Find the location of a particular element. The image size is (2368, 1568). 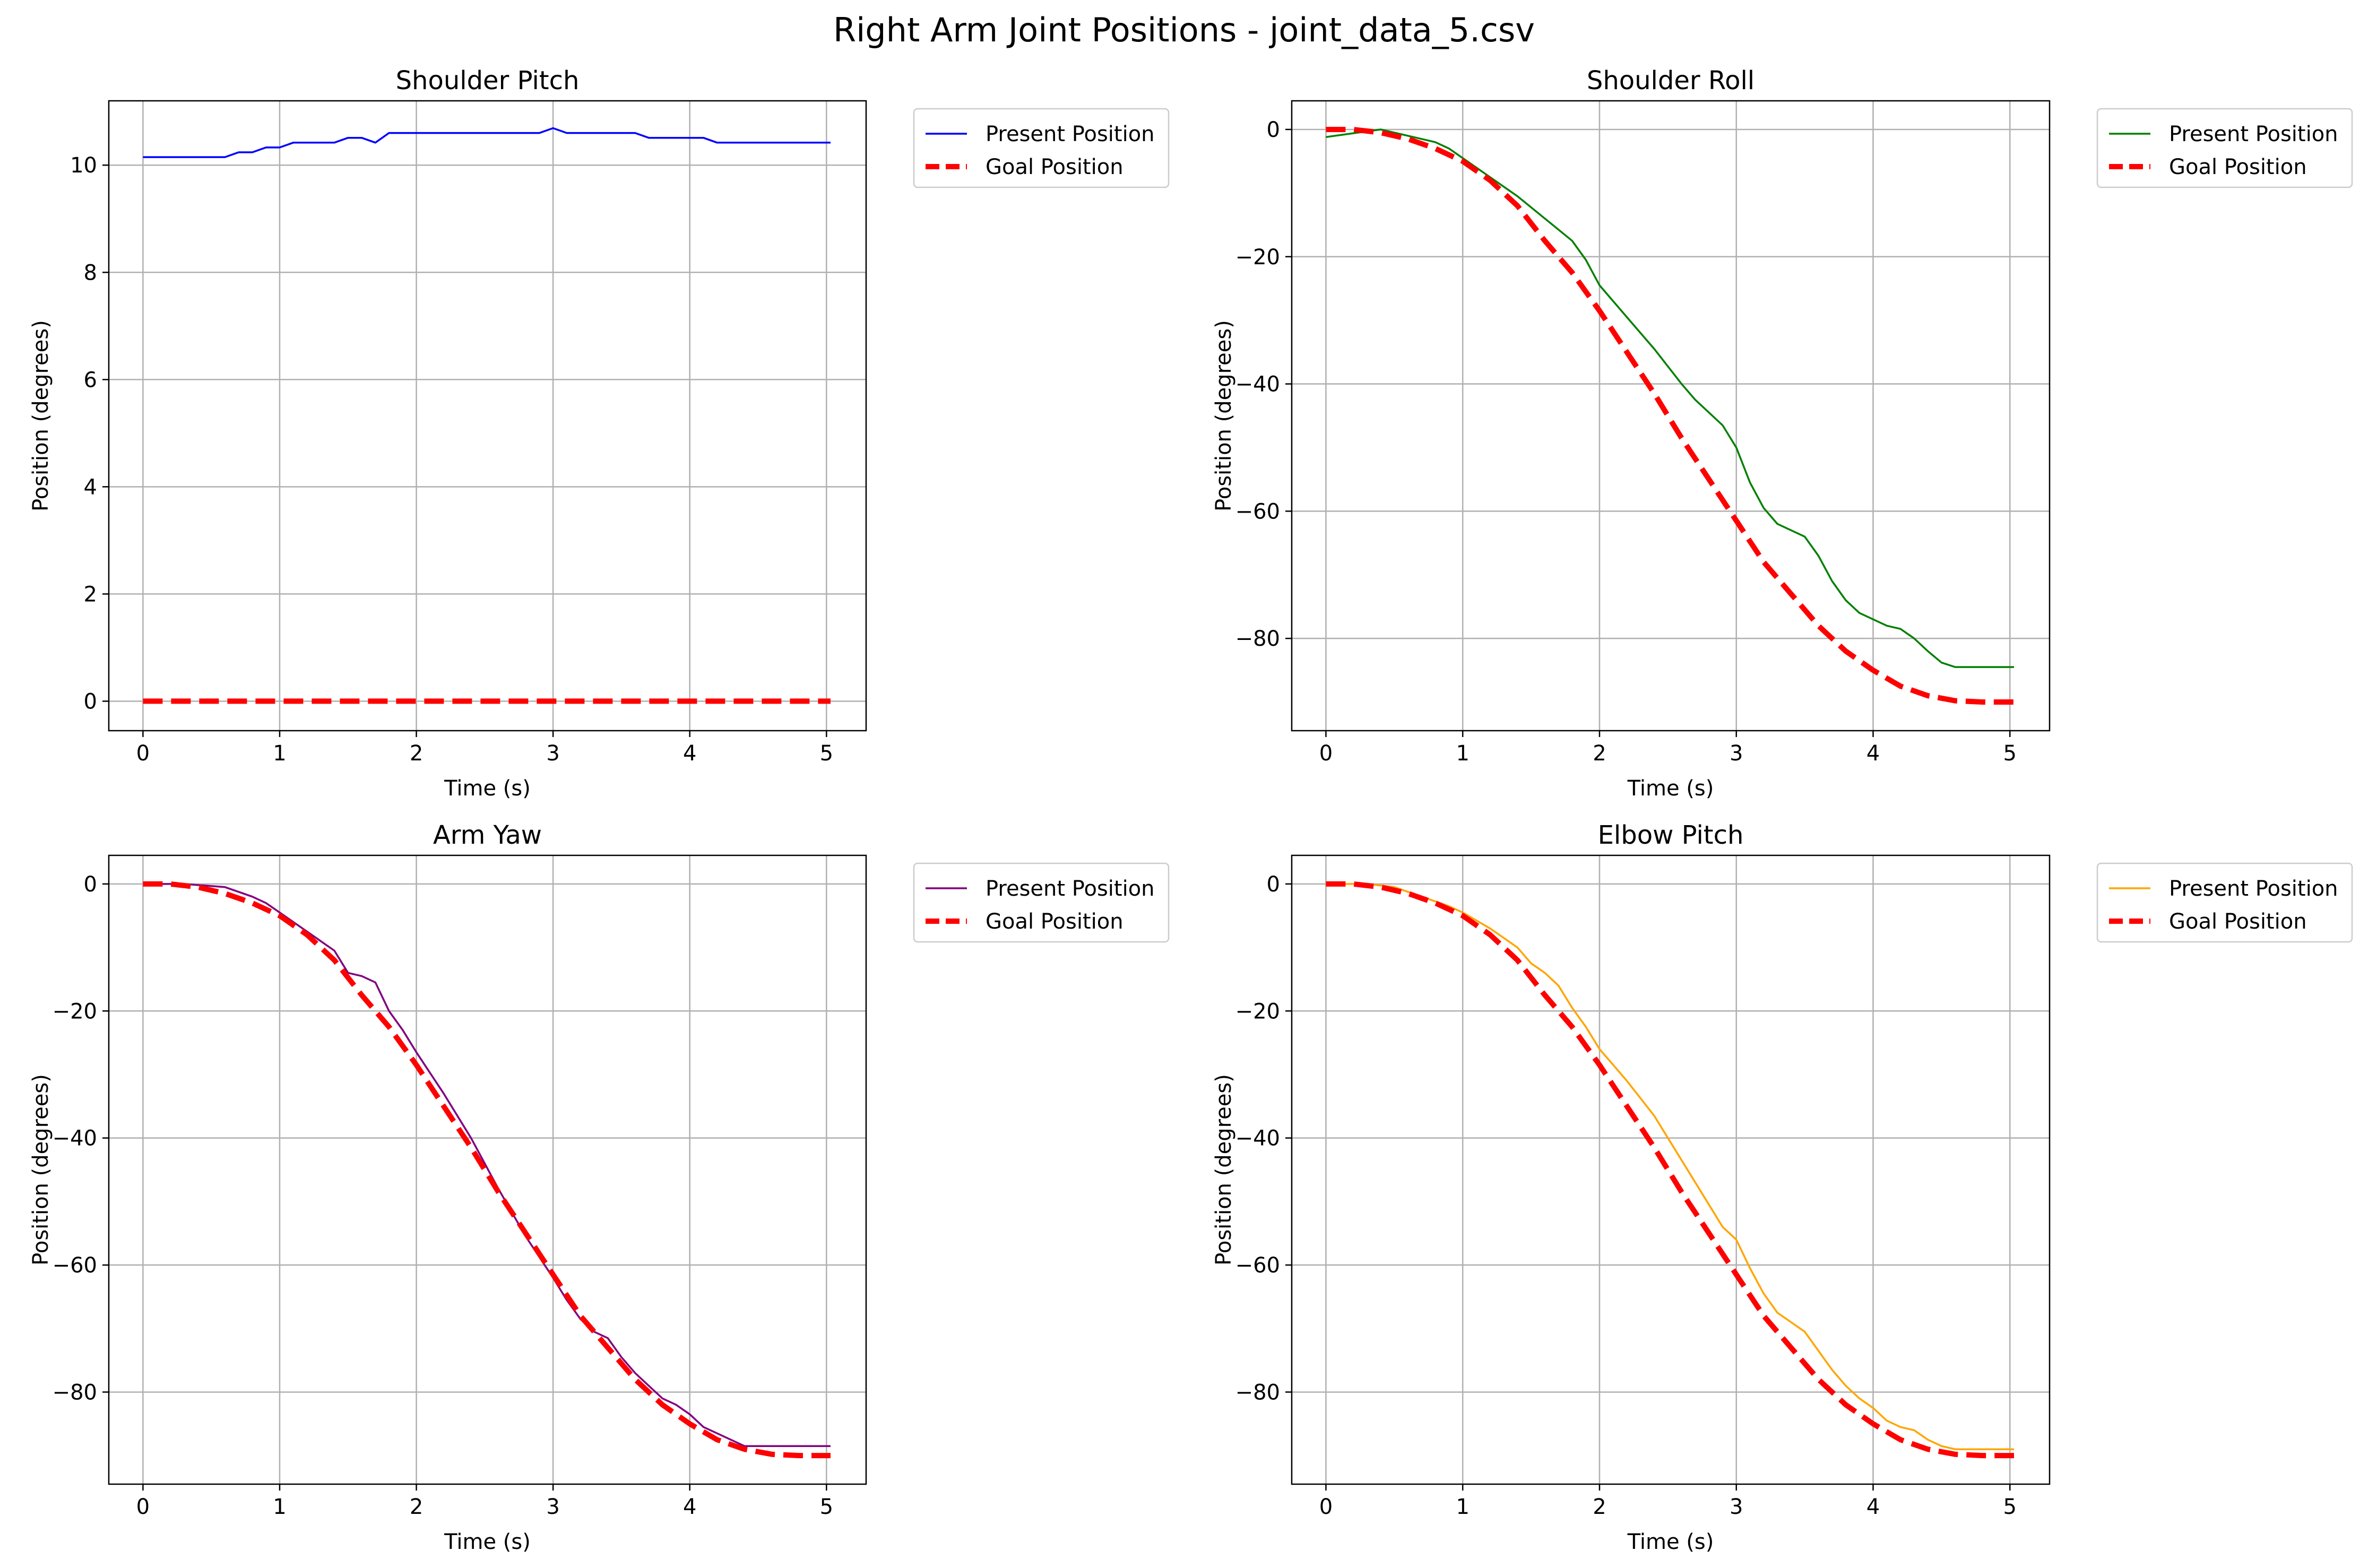

chart-title: Shoulder Pitch is located at coordinates (488, 81).